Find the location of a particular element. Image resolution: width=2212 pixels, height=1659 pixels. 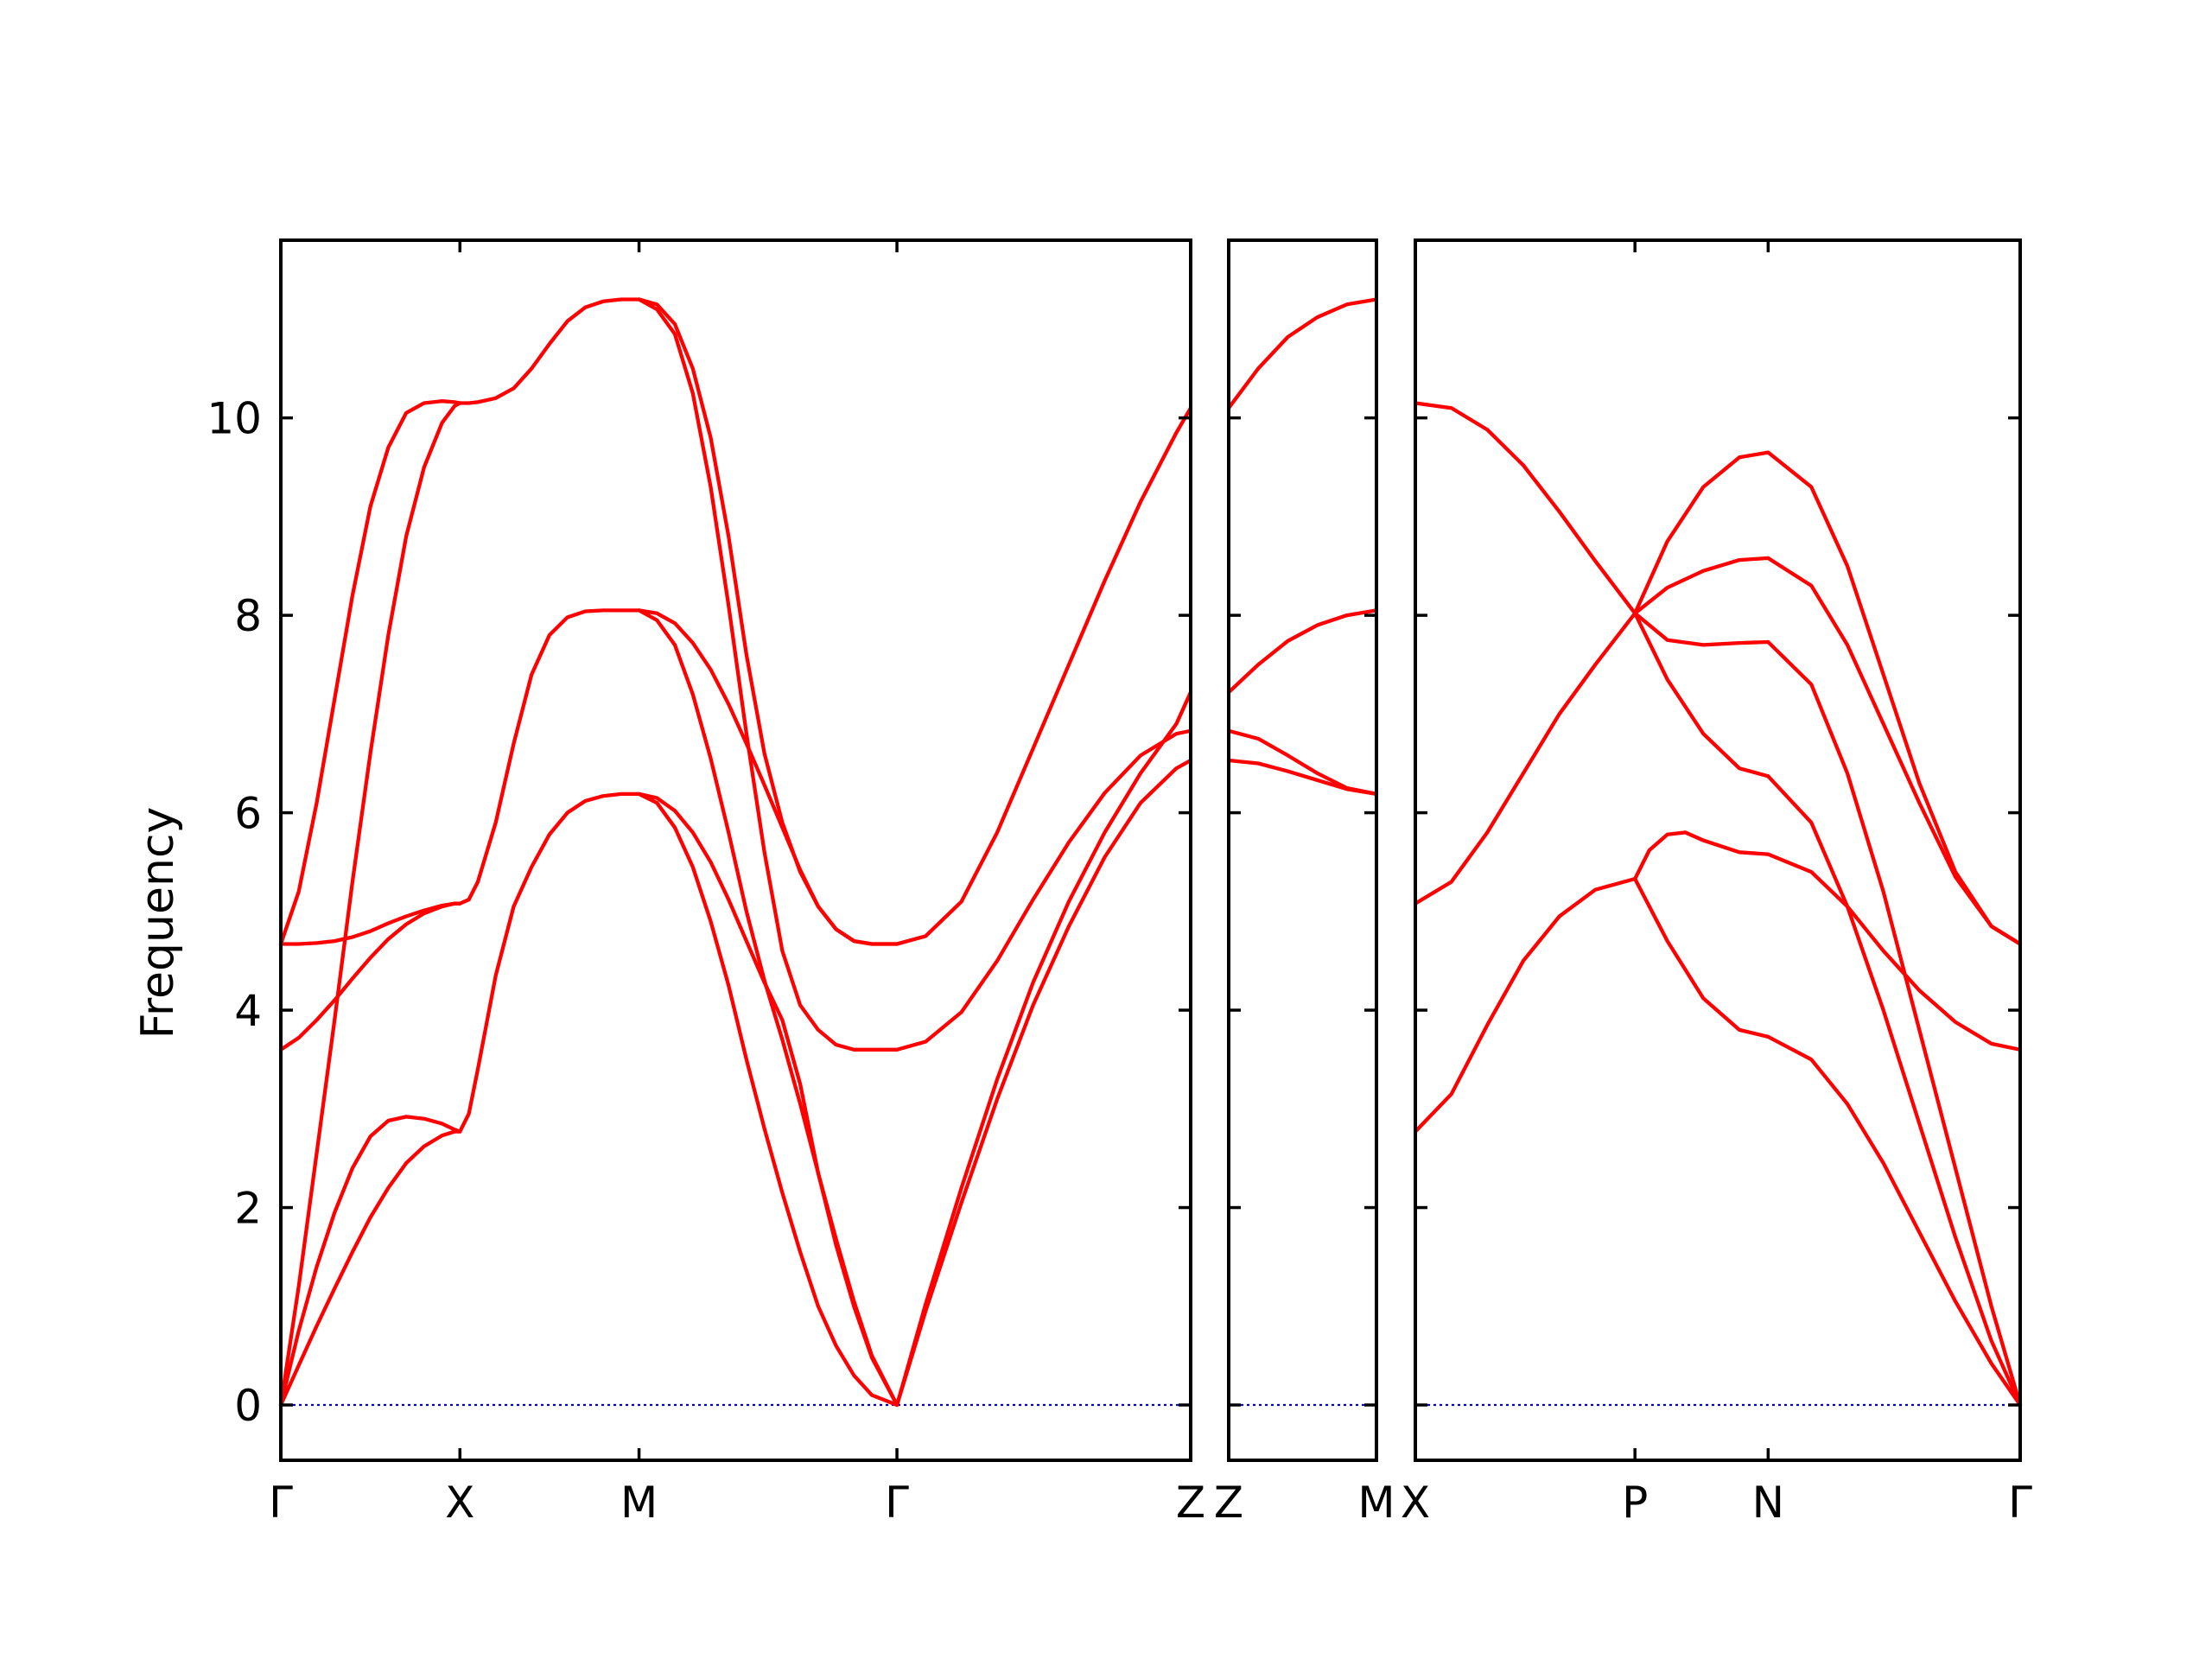

k-point-label: P is located at coordinates (1635, 1503).